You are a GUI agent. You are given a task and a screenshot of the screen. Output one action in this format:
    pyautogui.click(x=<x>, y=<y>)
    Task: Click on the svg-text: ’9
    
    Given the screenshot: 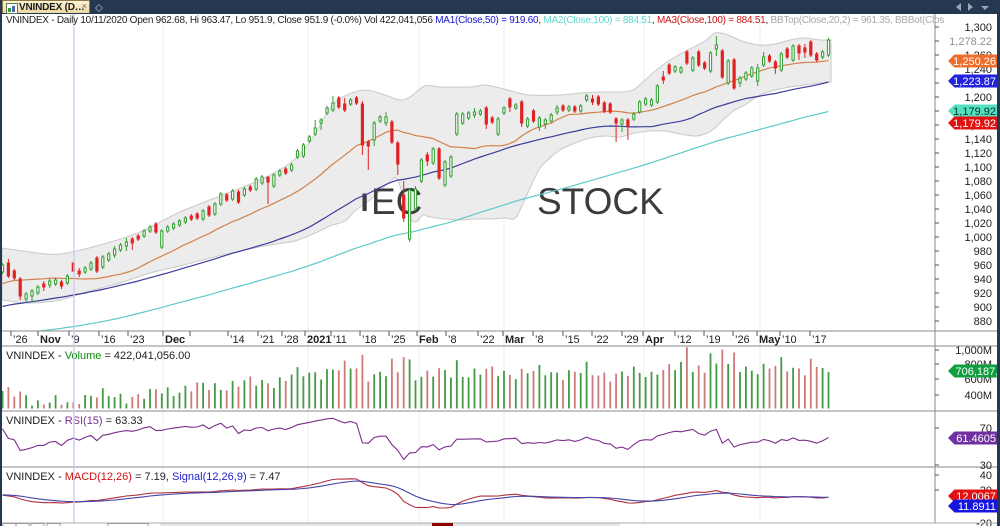 What is the action you would take?
    pyautogui.click(x=75, y=340)
    